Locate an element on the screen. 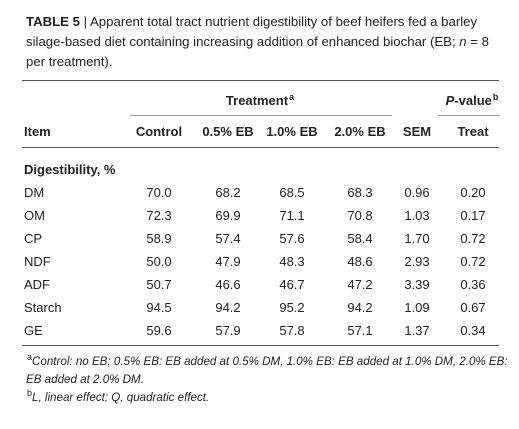 This screenshot has width=519, height=429. header-rule is located at coordinates (260, 147).